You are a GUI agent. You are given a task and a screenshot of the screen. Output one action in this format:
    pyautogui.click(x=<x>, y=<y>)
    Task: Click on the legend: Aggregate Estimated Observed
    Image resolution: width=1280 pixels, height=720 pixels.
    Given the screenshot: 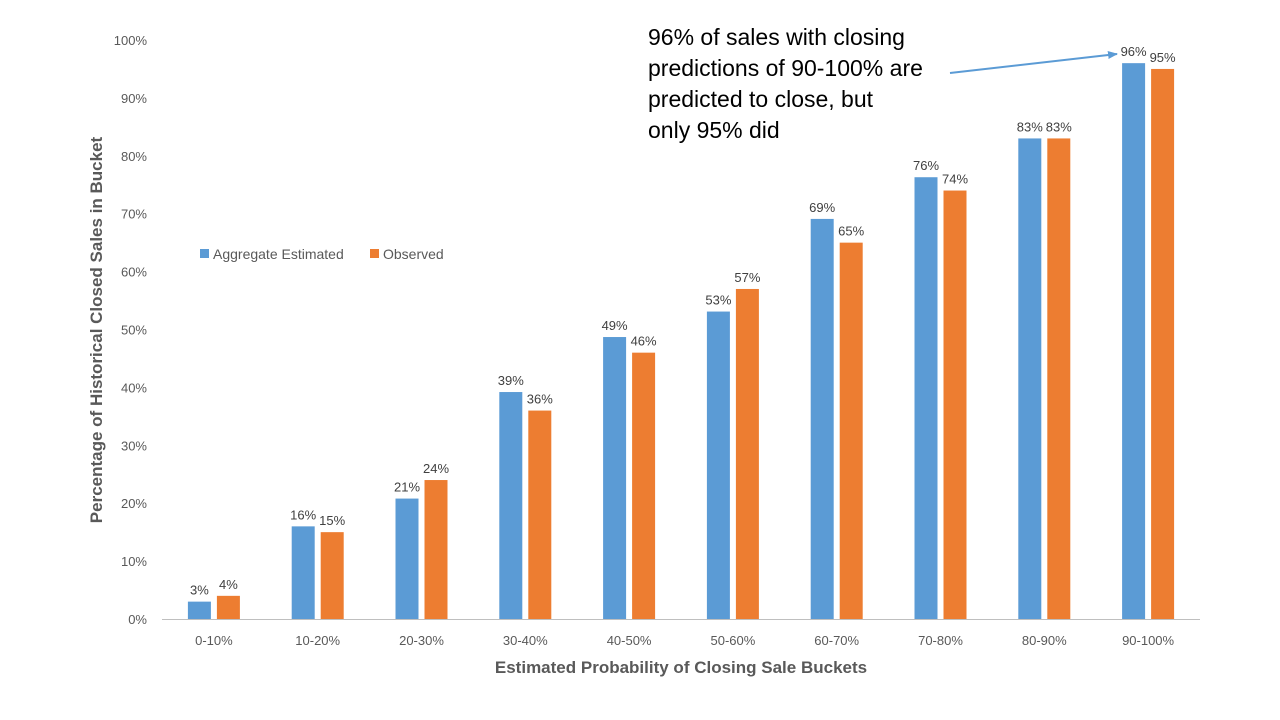 What is the action you would take?
    pyautogui.click(x=322, y=254)
    